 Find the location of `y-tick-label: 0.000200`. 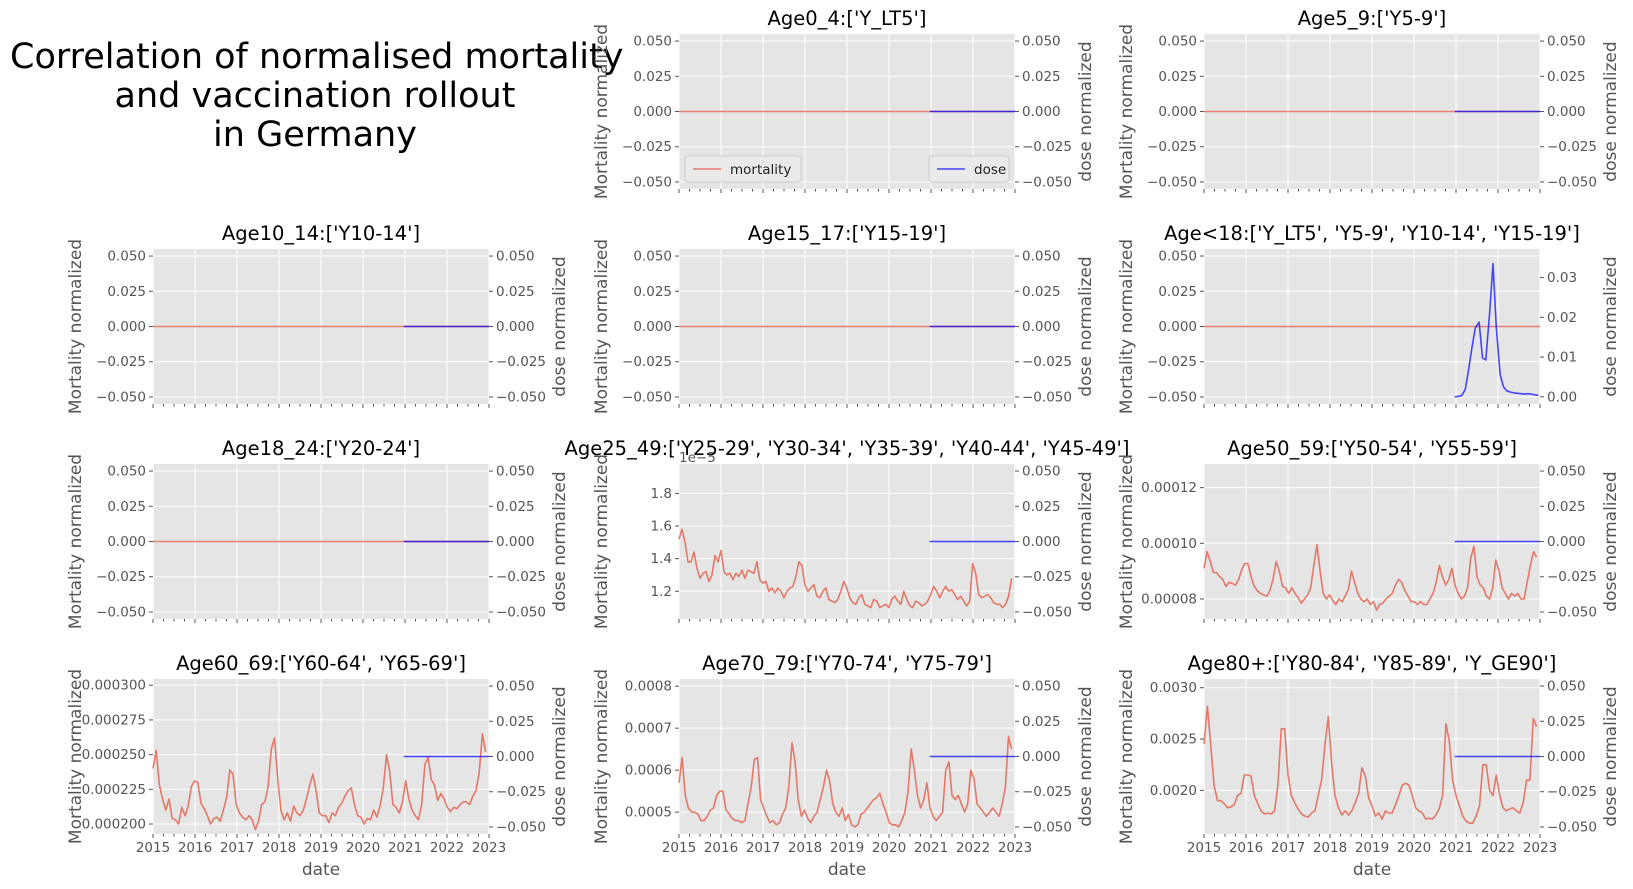

y-tick-label: 0.000200 is located at coordinates (114, 825).